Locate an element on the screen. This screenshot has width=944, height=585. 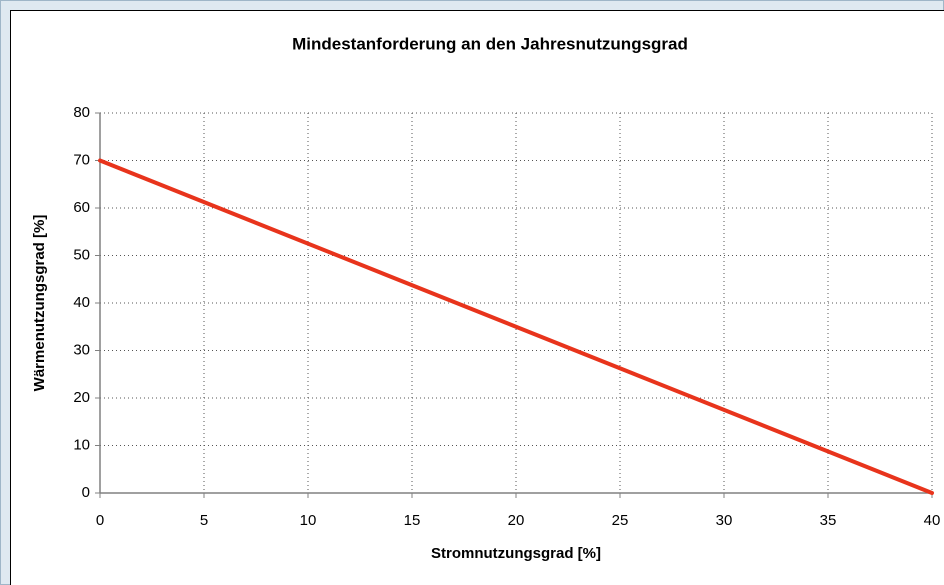
y-tick-label: 80 is located at coordinates (81, 112).